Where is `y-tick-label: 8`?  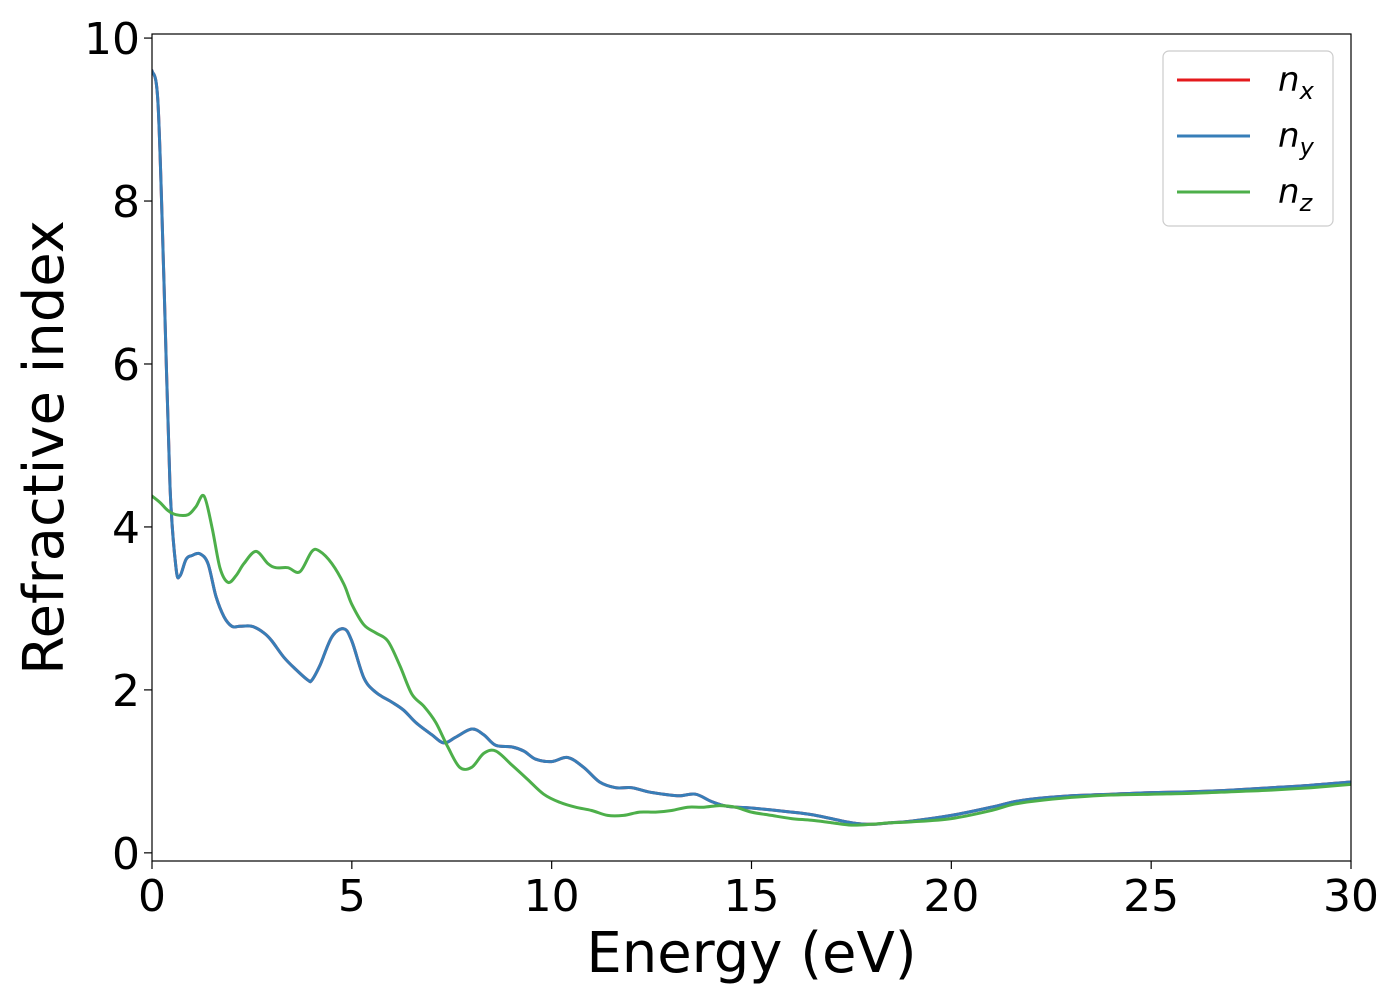
y-tick-label: 8 is located at coordinates (126, 202).